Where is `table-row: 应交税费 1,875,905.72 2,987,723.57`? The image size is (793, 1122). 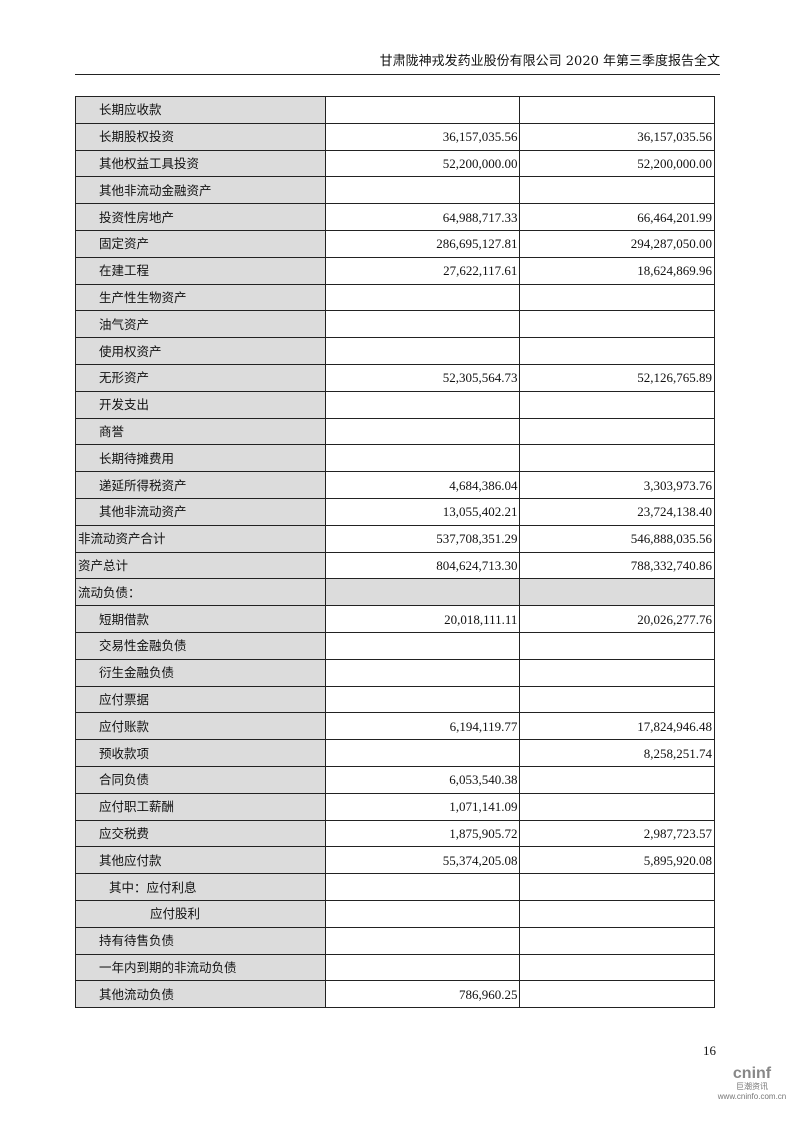 table-row: 应交税费 1,875,905.72 2,987,723.57 is located at coordinates (395, 833).